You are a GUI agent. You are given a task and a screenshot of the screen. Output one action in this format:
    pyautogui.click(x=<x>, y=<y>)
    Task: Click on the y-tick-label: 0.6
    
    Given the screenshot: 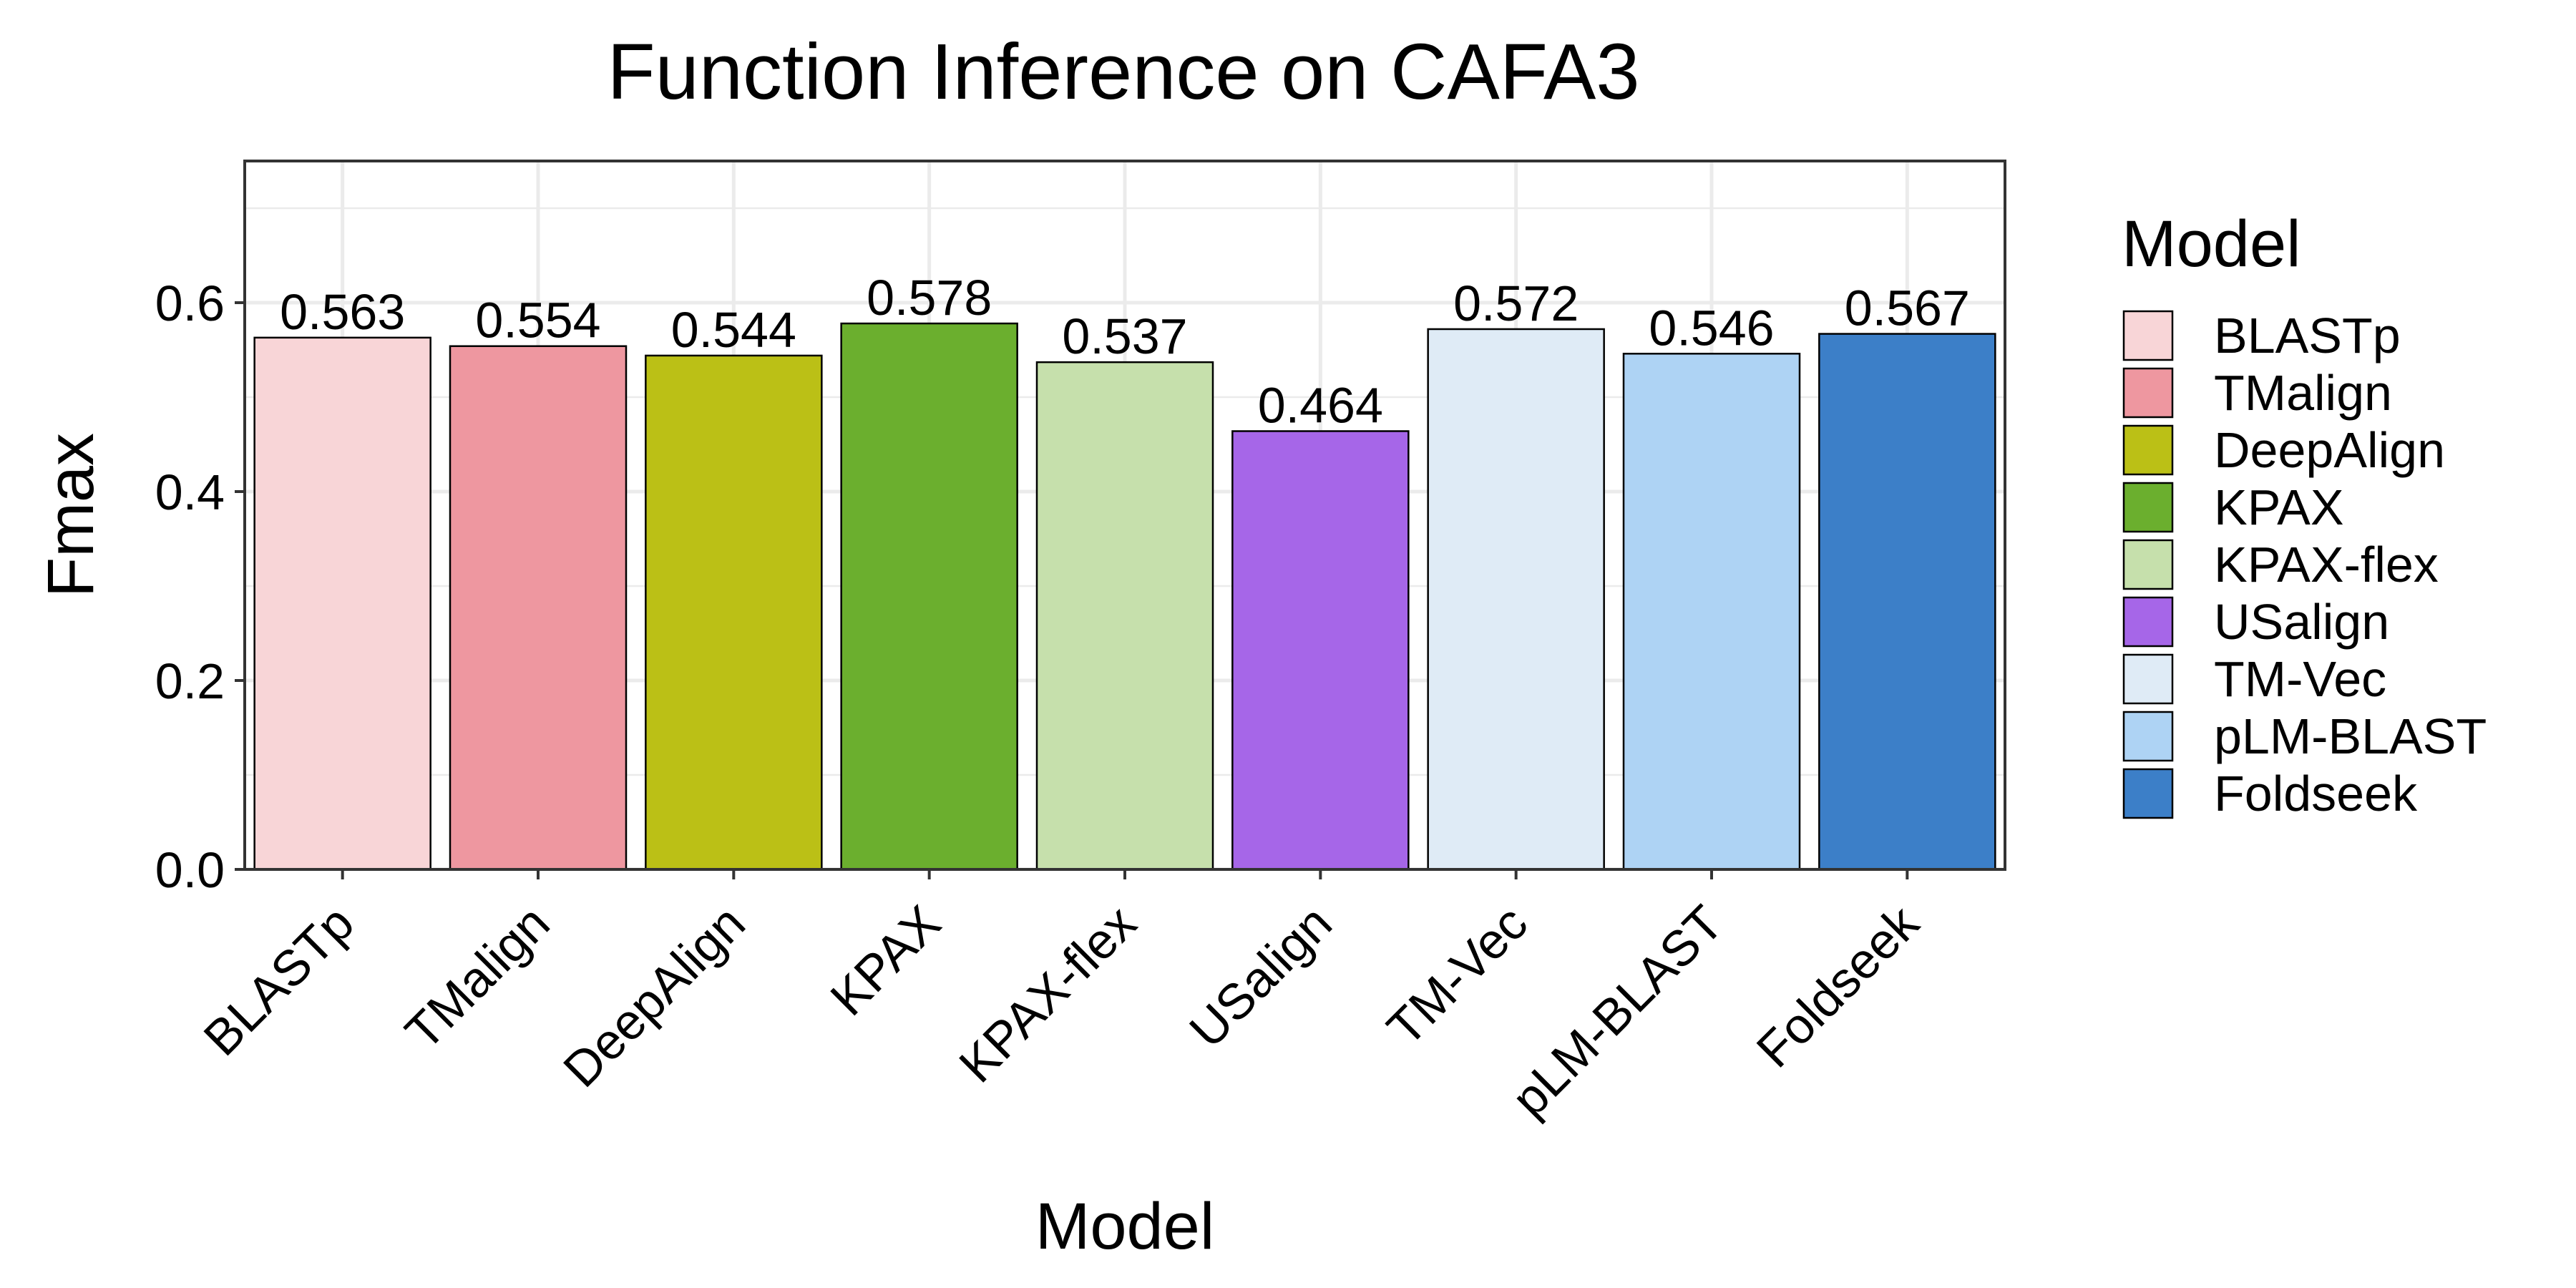 What is the action you would take?
    pyautogui.click(x=190, y=303)
    